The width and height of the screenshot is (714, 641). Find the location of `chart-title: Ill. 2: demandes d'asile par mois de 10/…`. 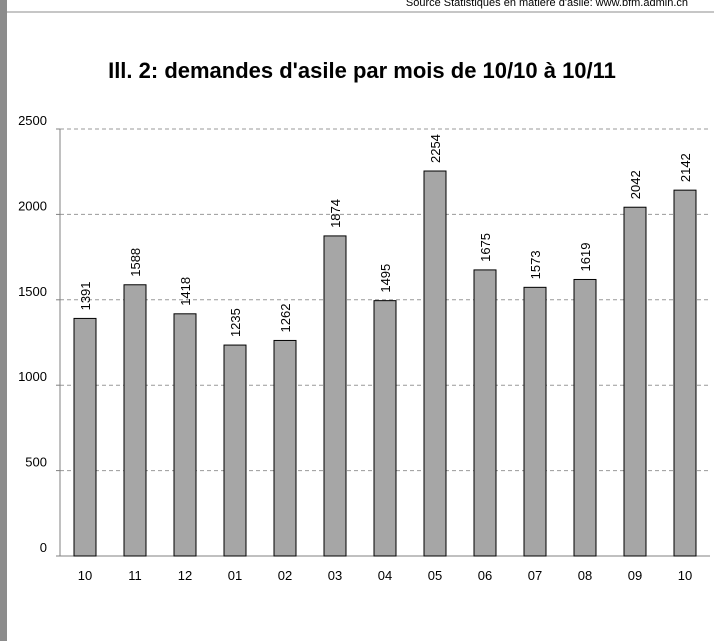

chart-title: Ill. 2: demandes d'asile par mois de 10/… is located at coordinates (362, 70).